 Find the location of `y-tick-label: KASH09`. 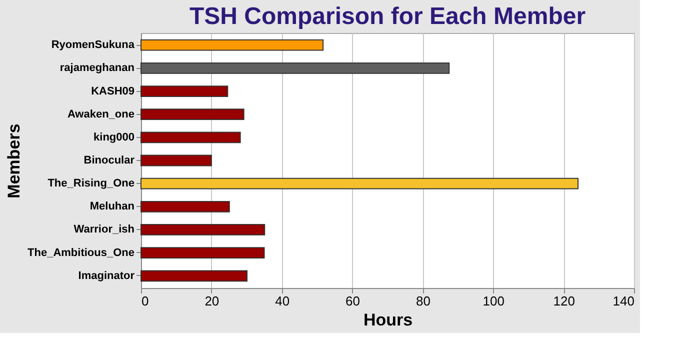

y-tick-label: KASH09 is located at coordinates (112, 91).